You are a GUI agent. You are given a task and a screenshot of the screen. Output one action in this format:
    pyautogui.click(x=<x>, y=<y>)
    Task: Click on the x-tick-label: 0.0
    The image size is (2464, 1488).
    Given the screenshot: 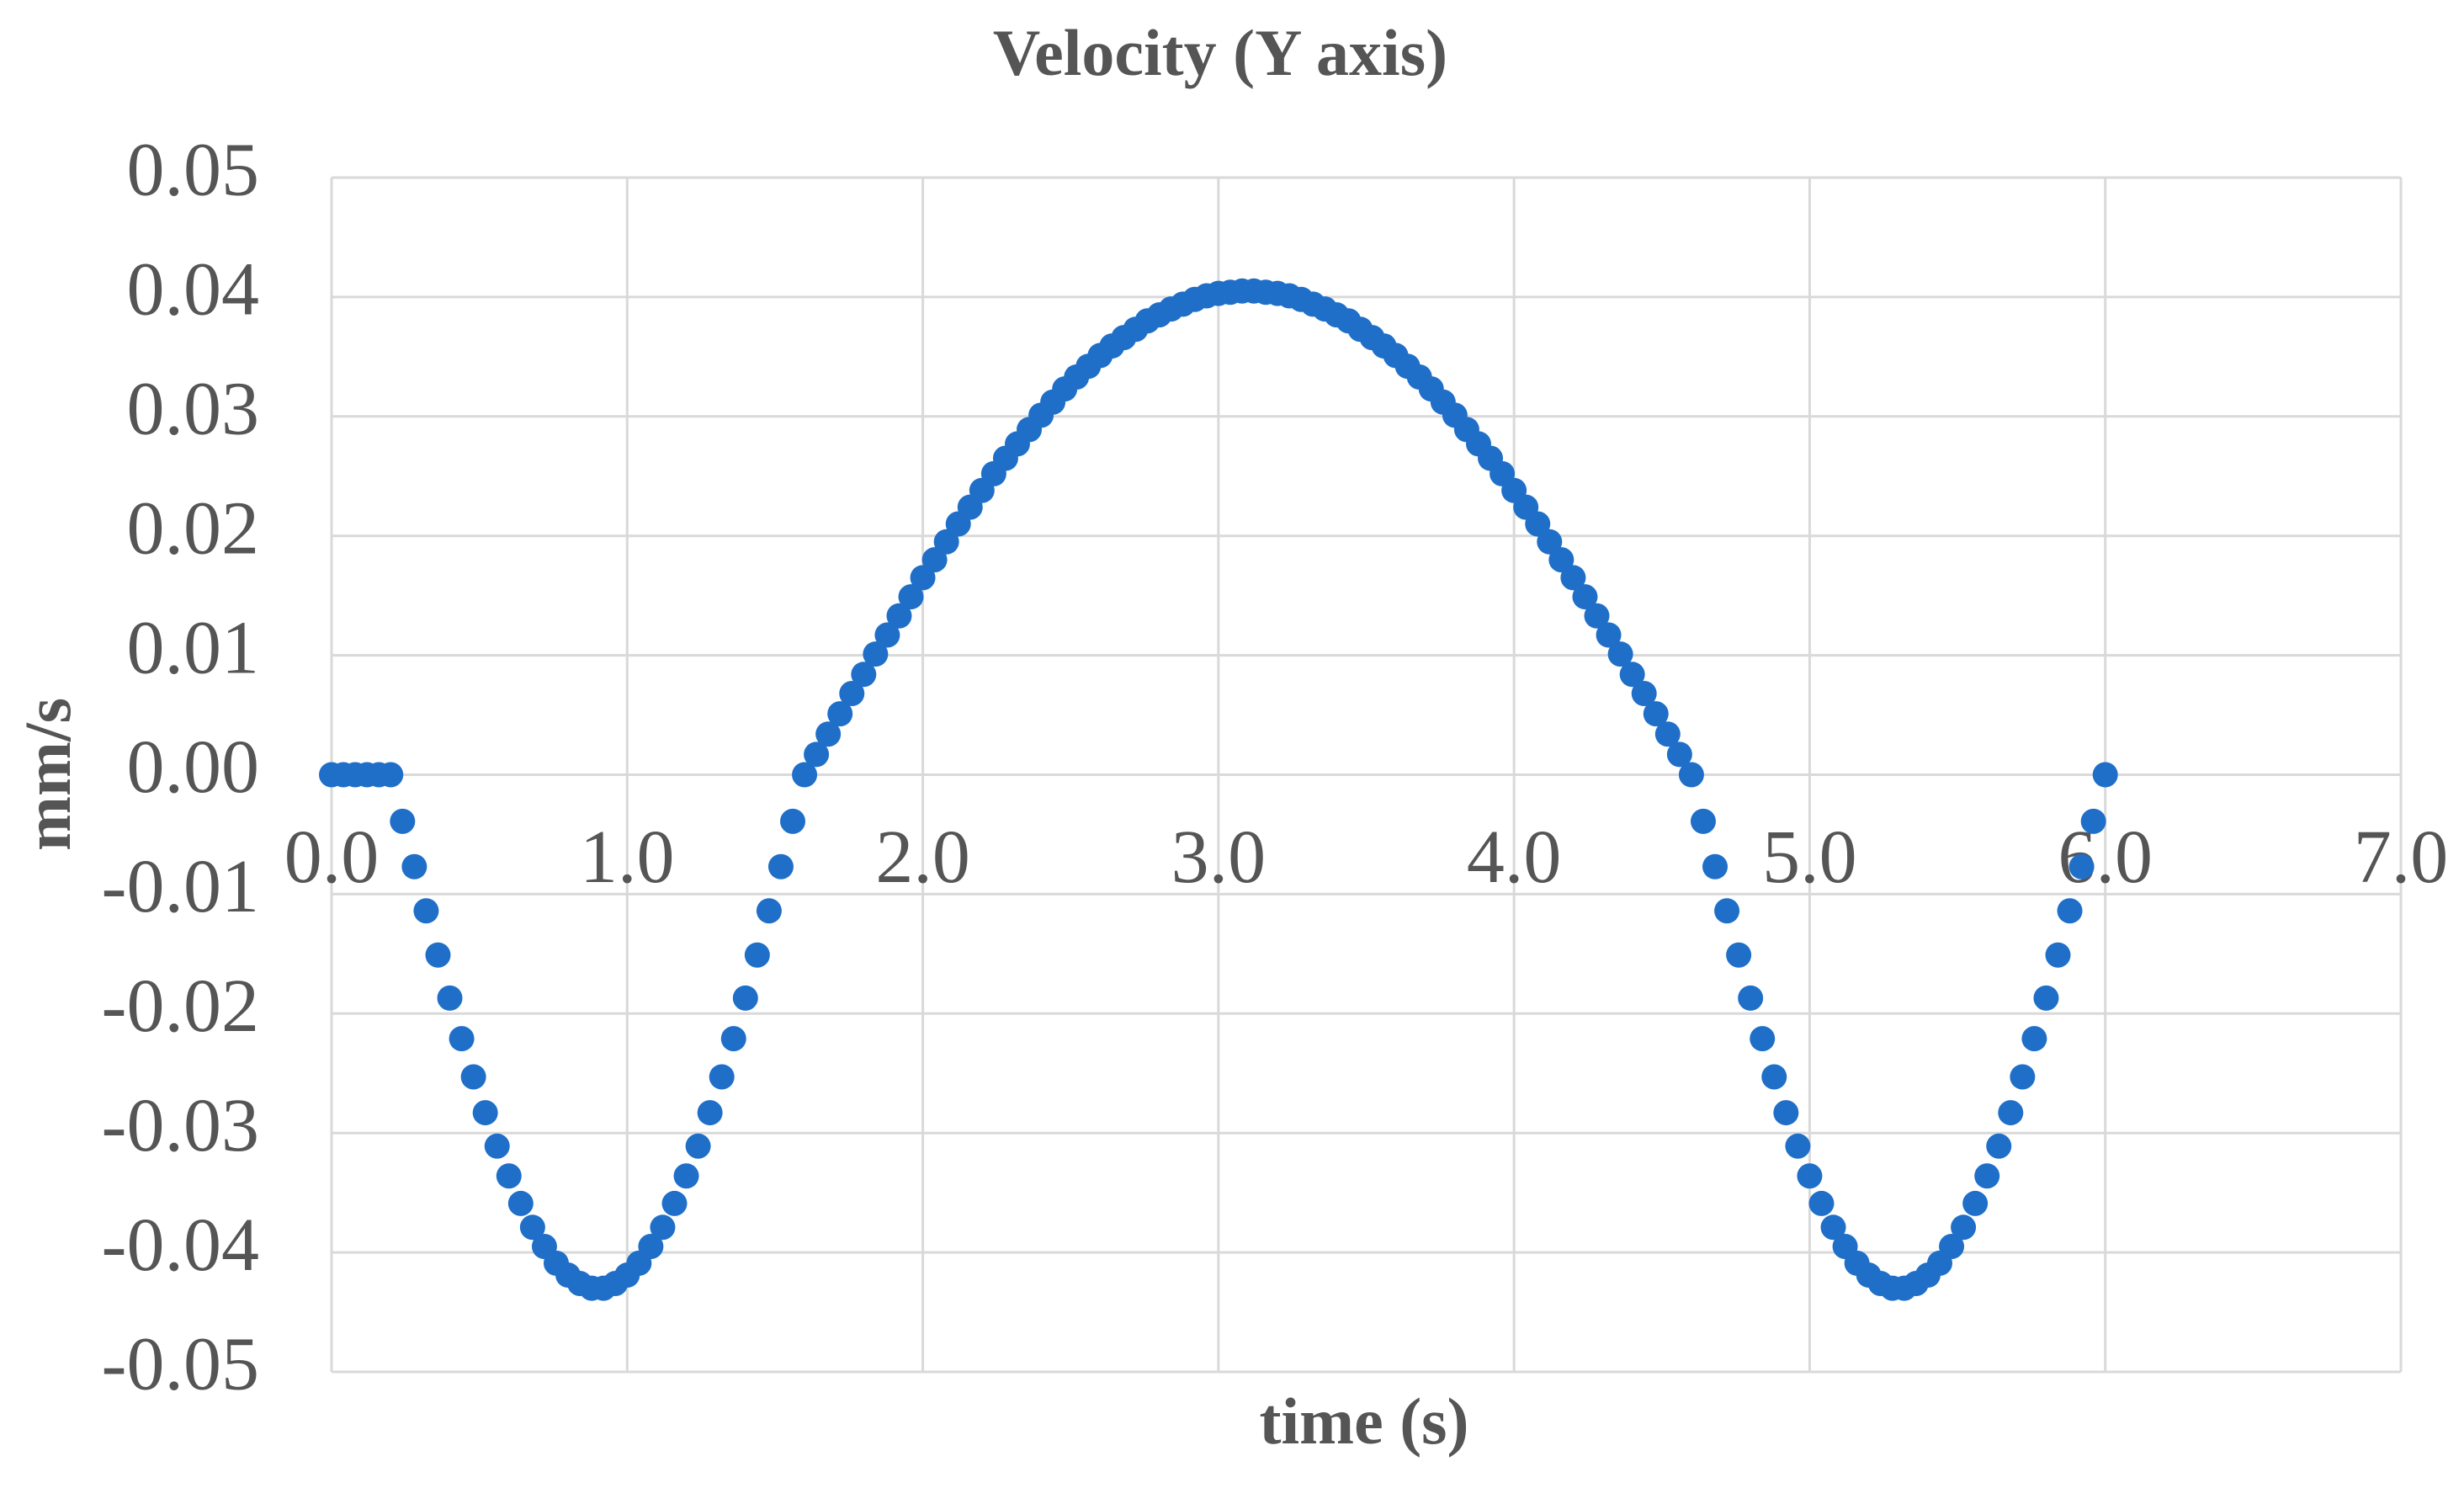 What is the action you would take?
    pyautogui.click(x=332, y=857)
    